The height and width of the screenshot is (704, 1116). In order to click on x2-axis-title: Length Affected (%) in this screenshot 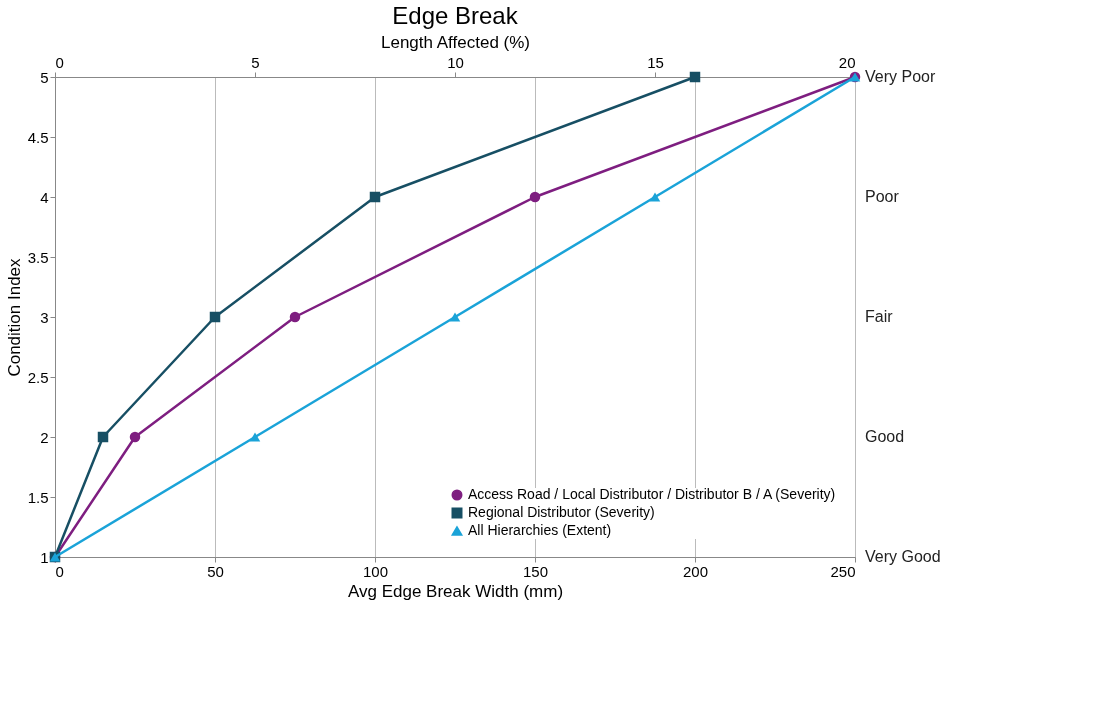, I will do `click(455, 42)`.